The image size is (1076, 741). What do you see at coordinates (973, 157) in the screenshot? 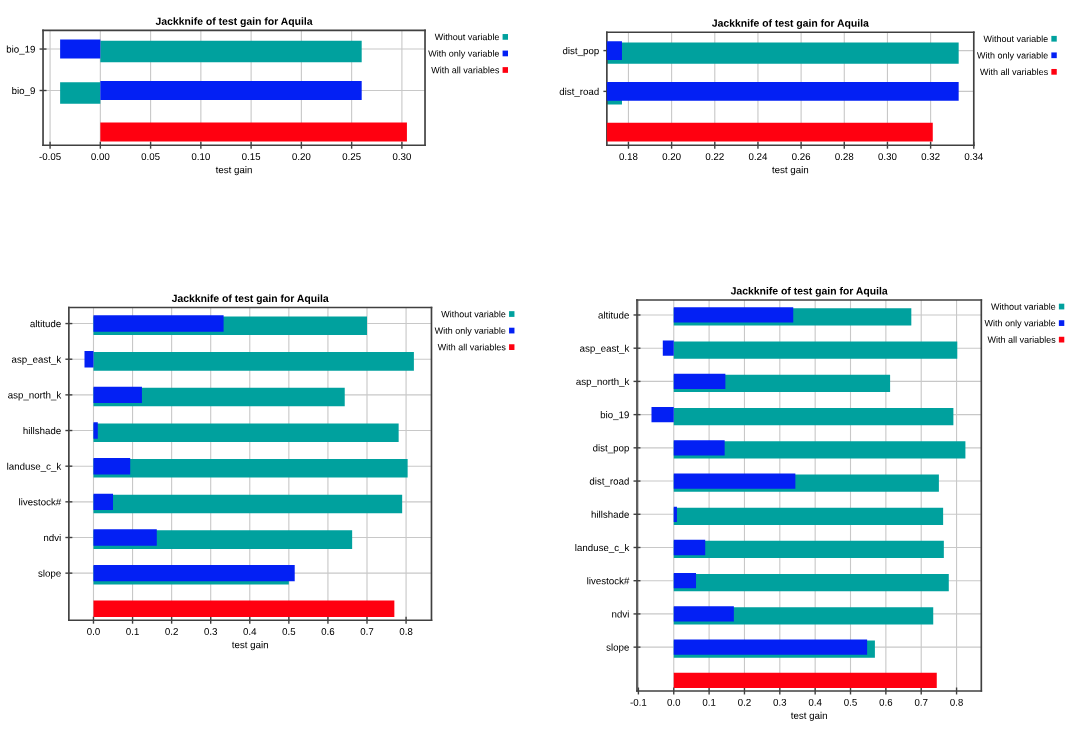
I see `x-tick-label: 0.34` at bounding box center [973, 157].